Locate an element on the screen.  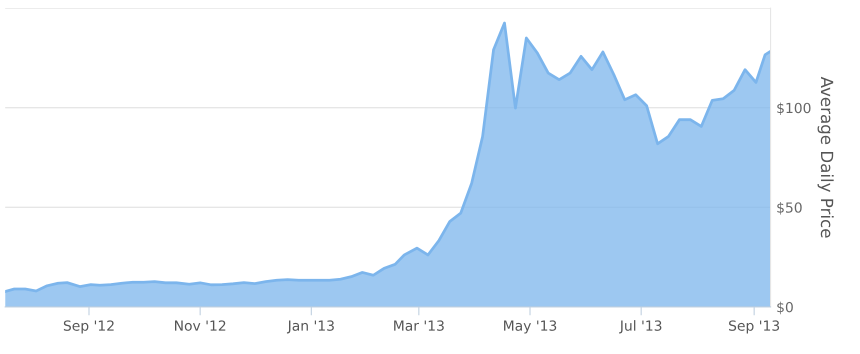
y-tick-label: $100 is located at coordinates (794, 109).